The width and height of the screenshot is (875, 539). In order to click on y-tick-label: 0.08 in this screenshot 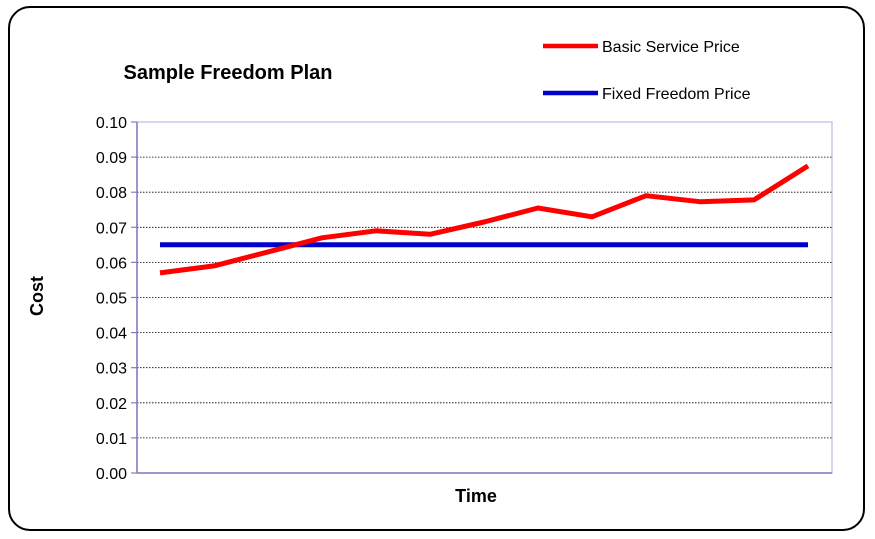, I will do `click(111, 193)`.